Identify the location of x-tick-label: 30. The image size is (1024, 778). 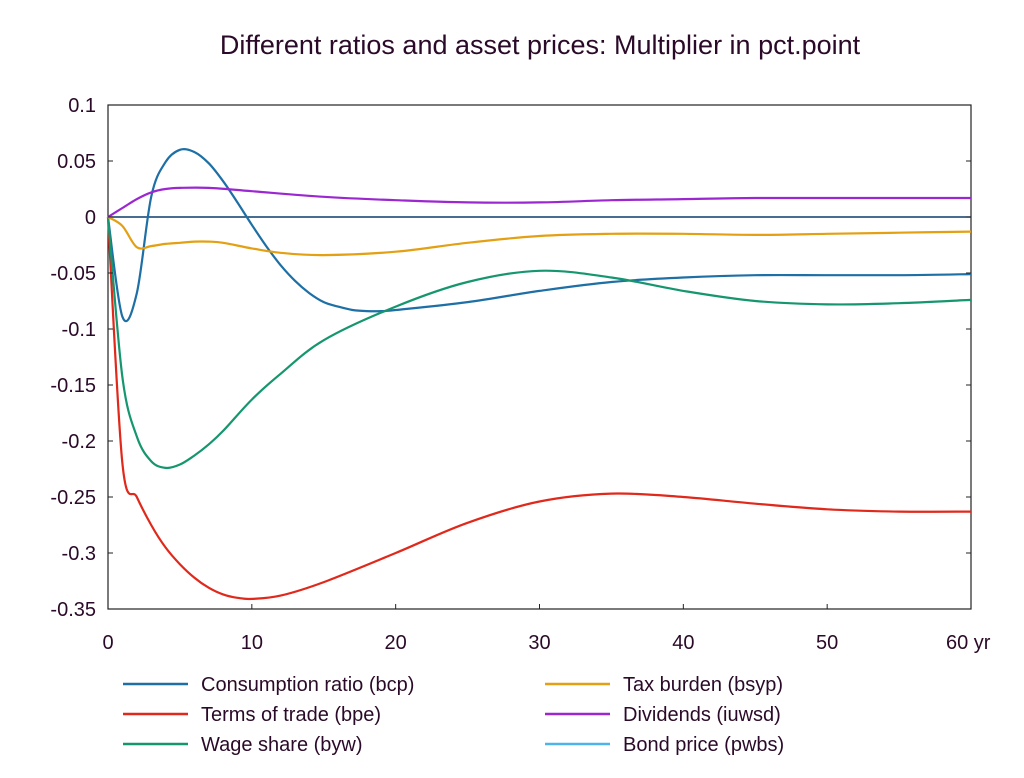
(539, 643).